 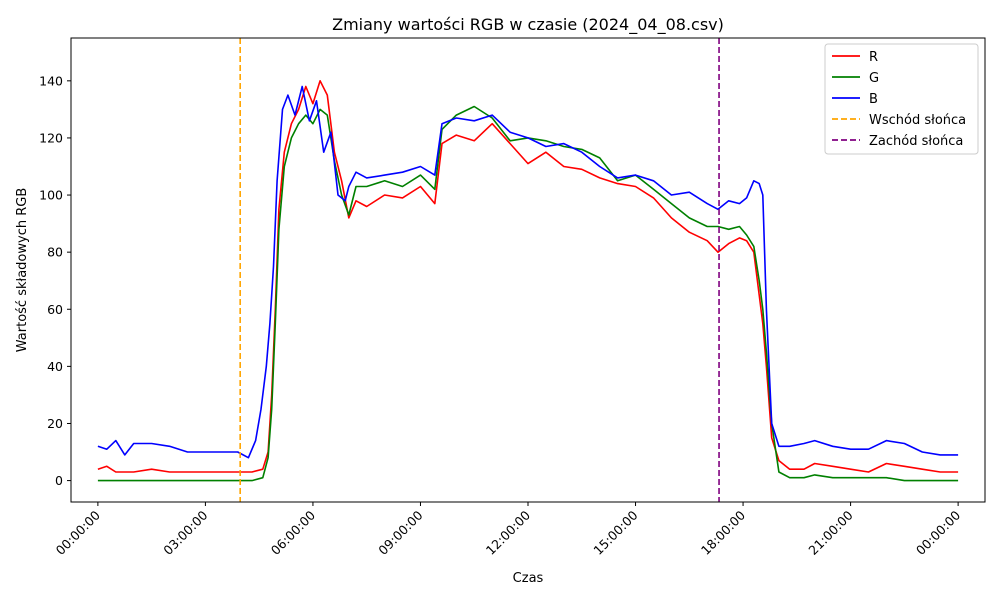 I want to click on legend: RGB Wschód słońca Zachód słońca, so click(x=901, y=99).